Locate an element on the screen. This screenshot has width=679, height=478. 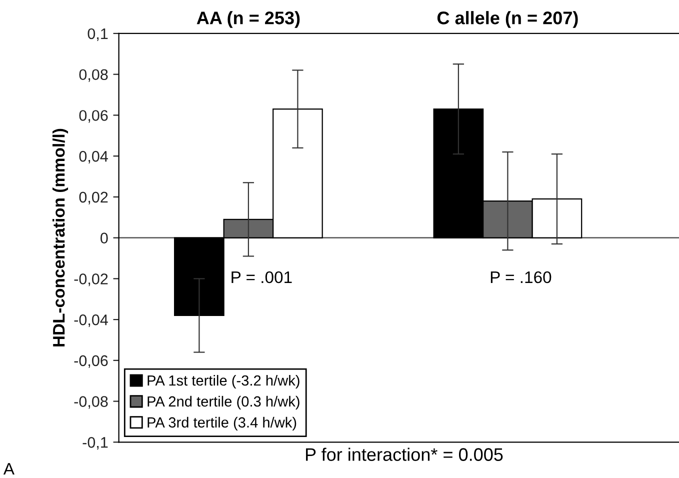
y-tick-label: 0,02 is located at coordinates (93, 198).